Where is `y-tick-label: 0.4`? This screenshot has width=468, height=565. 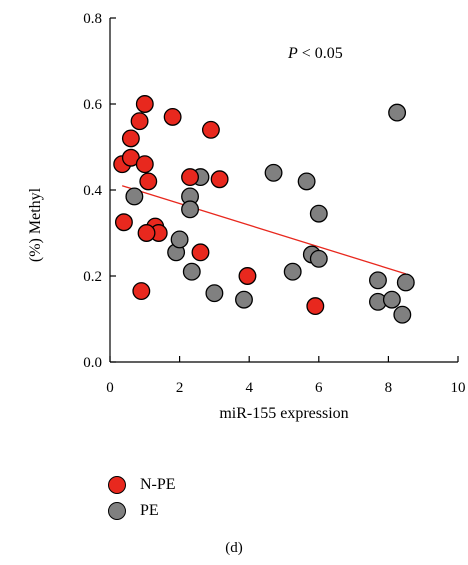
y-tick-label: 0.4 is located at coordinates (92, 191).